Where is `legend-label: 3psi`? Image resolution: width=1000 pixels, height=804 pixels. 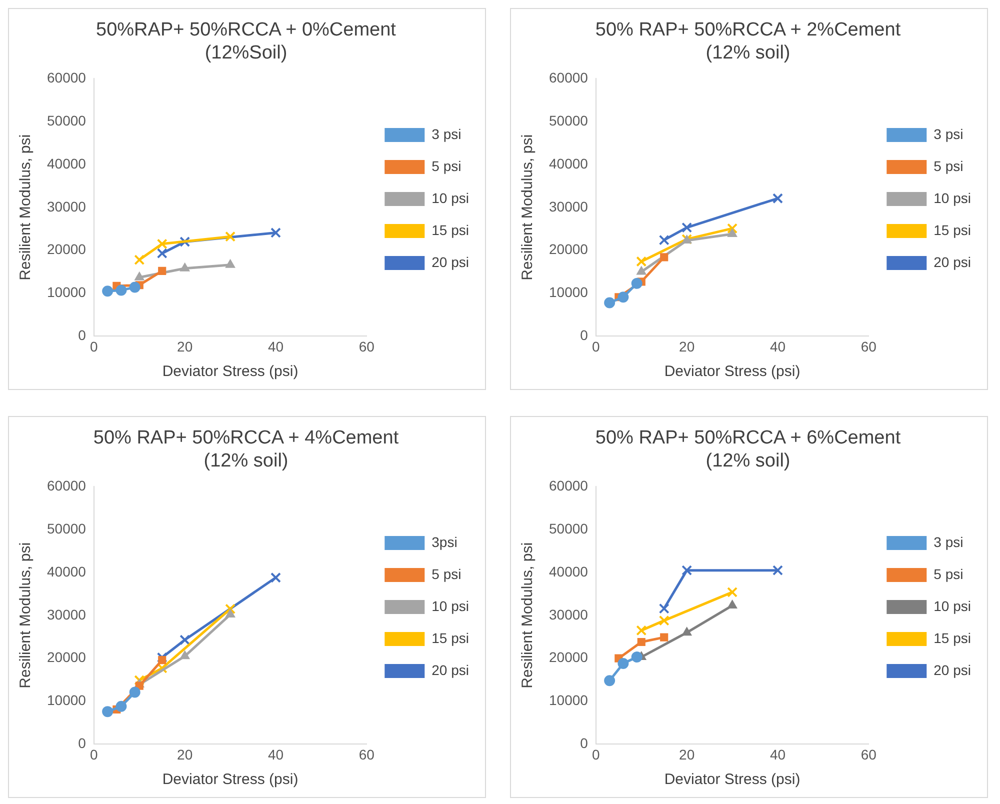 legend-label: 3psi is located at coordinates (445, 542).